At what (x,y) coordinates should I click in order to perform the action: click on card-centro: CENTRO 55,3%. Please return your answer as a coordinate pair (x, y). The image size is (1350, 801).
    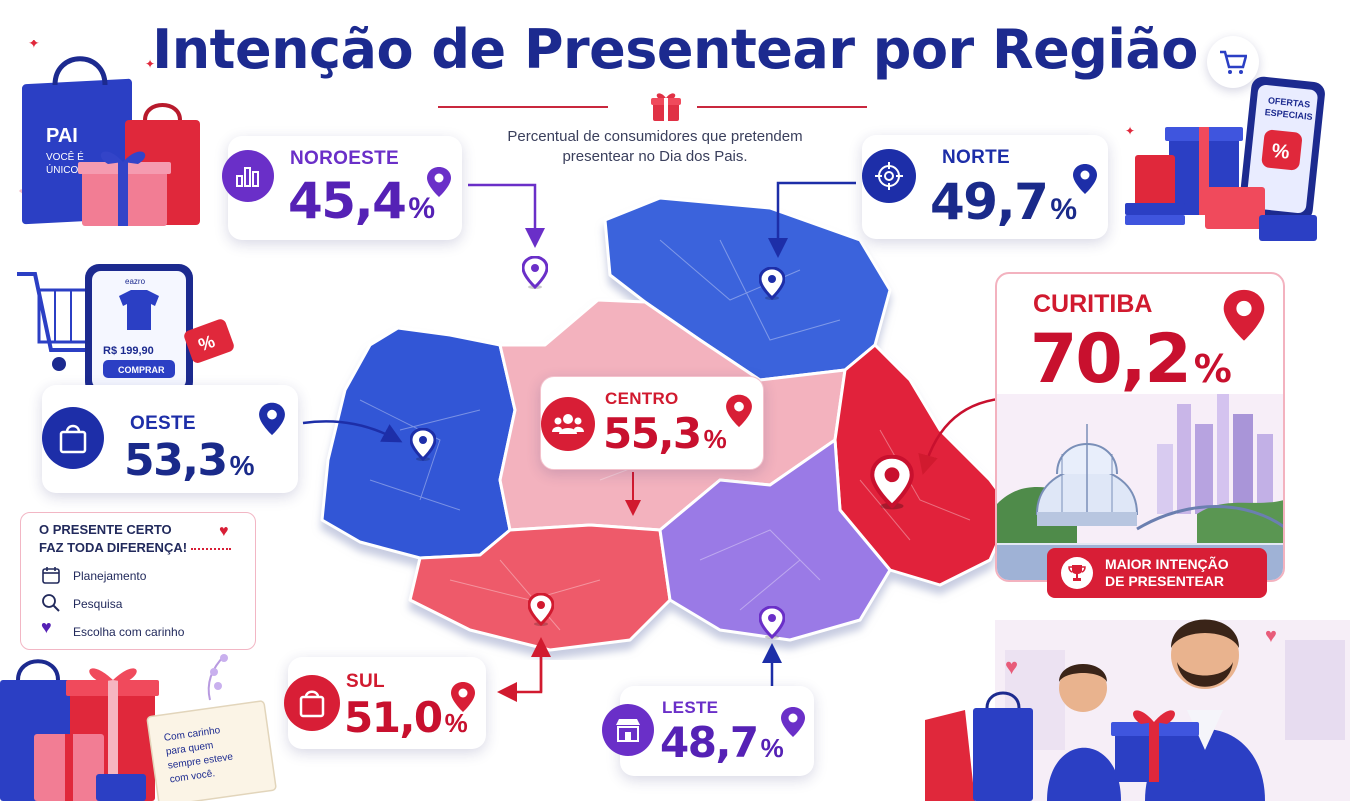
    Looking at the image, I should click on (652, 423).